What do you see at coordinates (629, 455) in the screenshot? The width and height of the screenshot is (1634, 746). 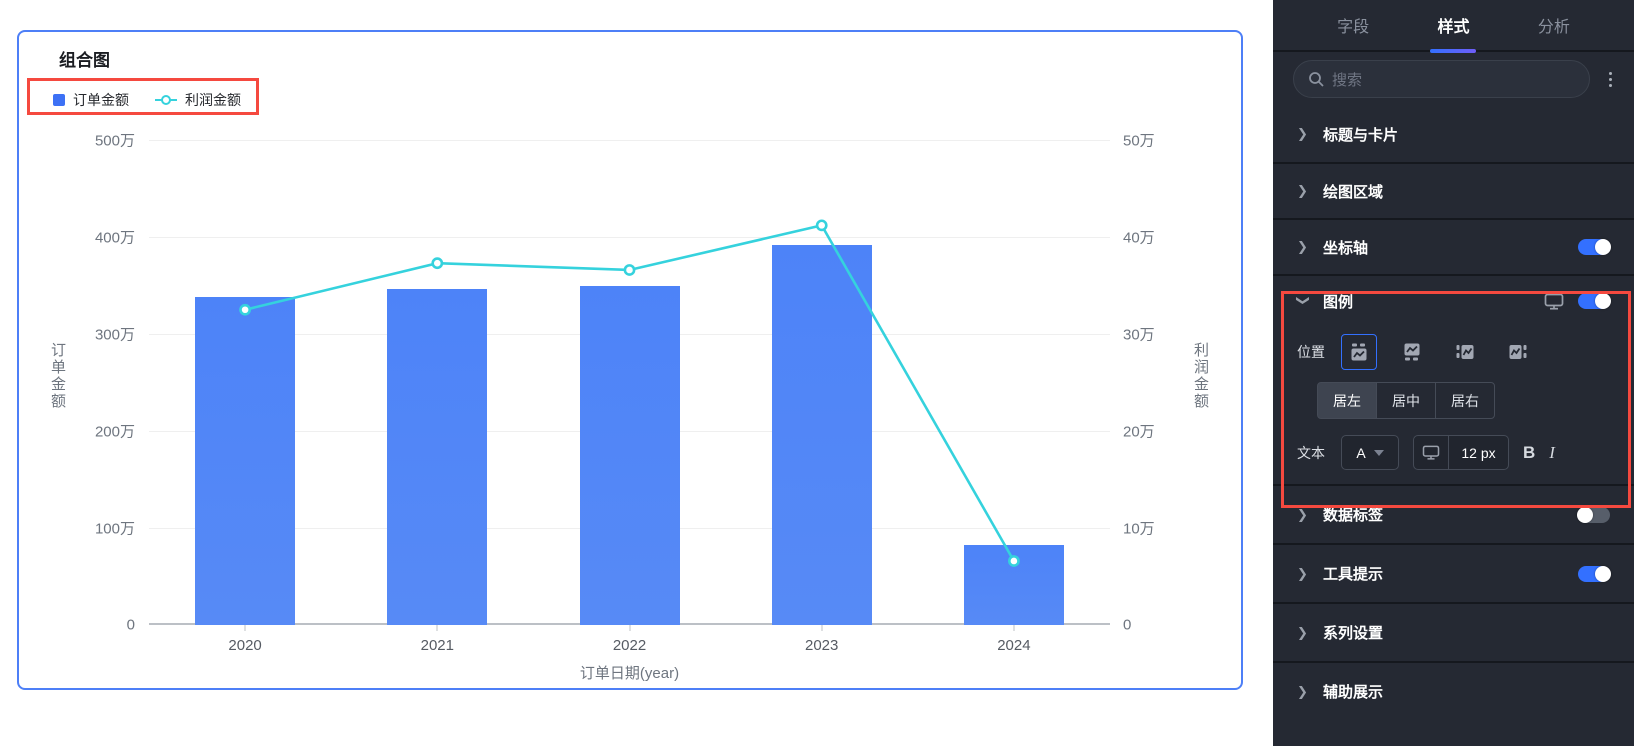 I see `bar-2022` at bounding box center [629, 455].